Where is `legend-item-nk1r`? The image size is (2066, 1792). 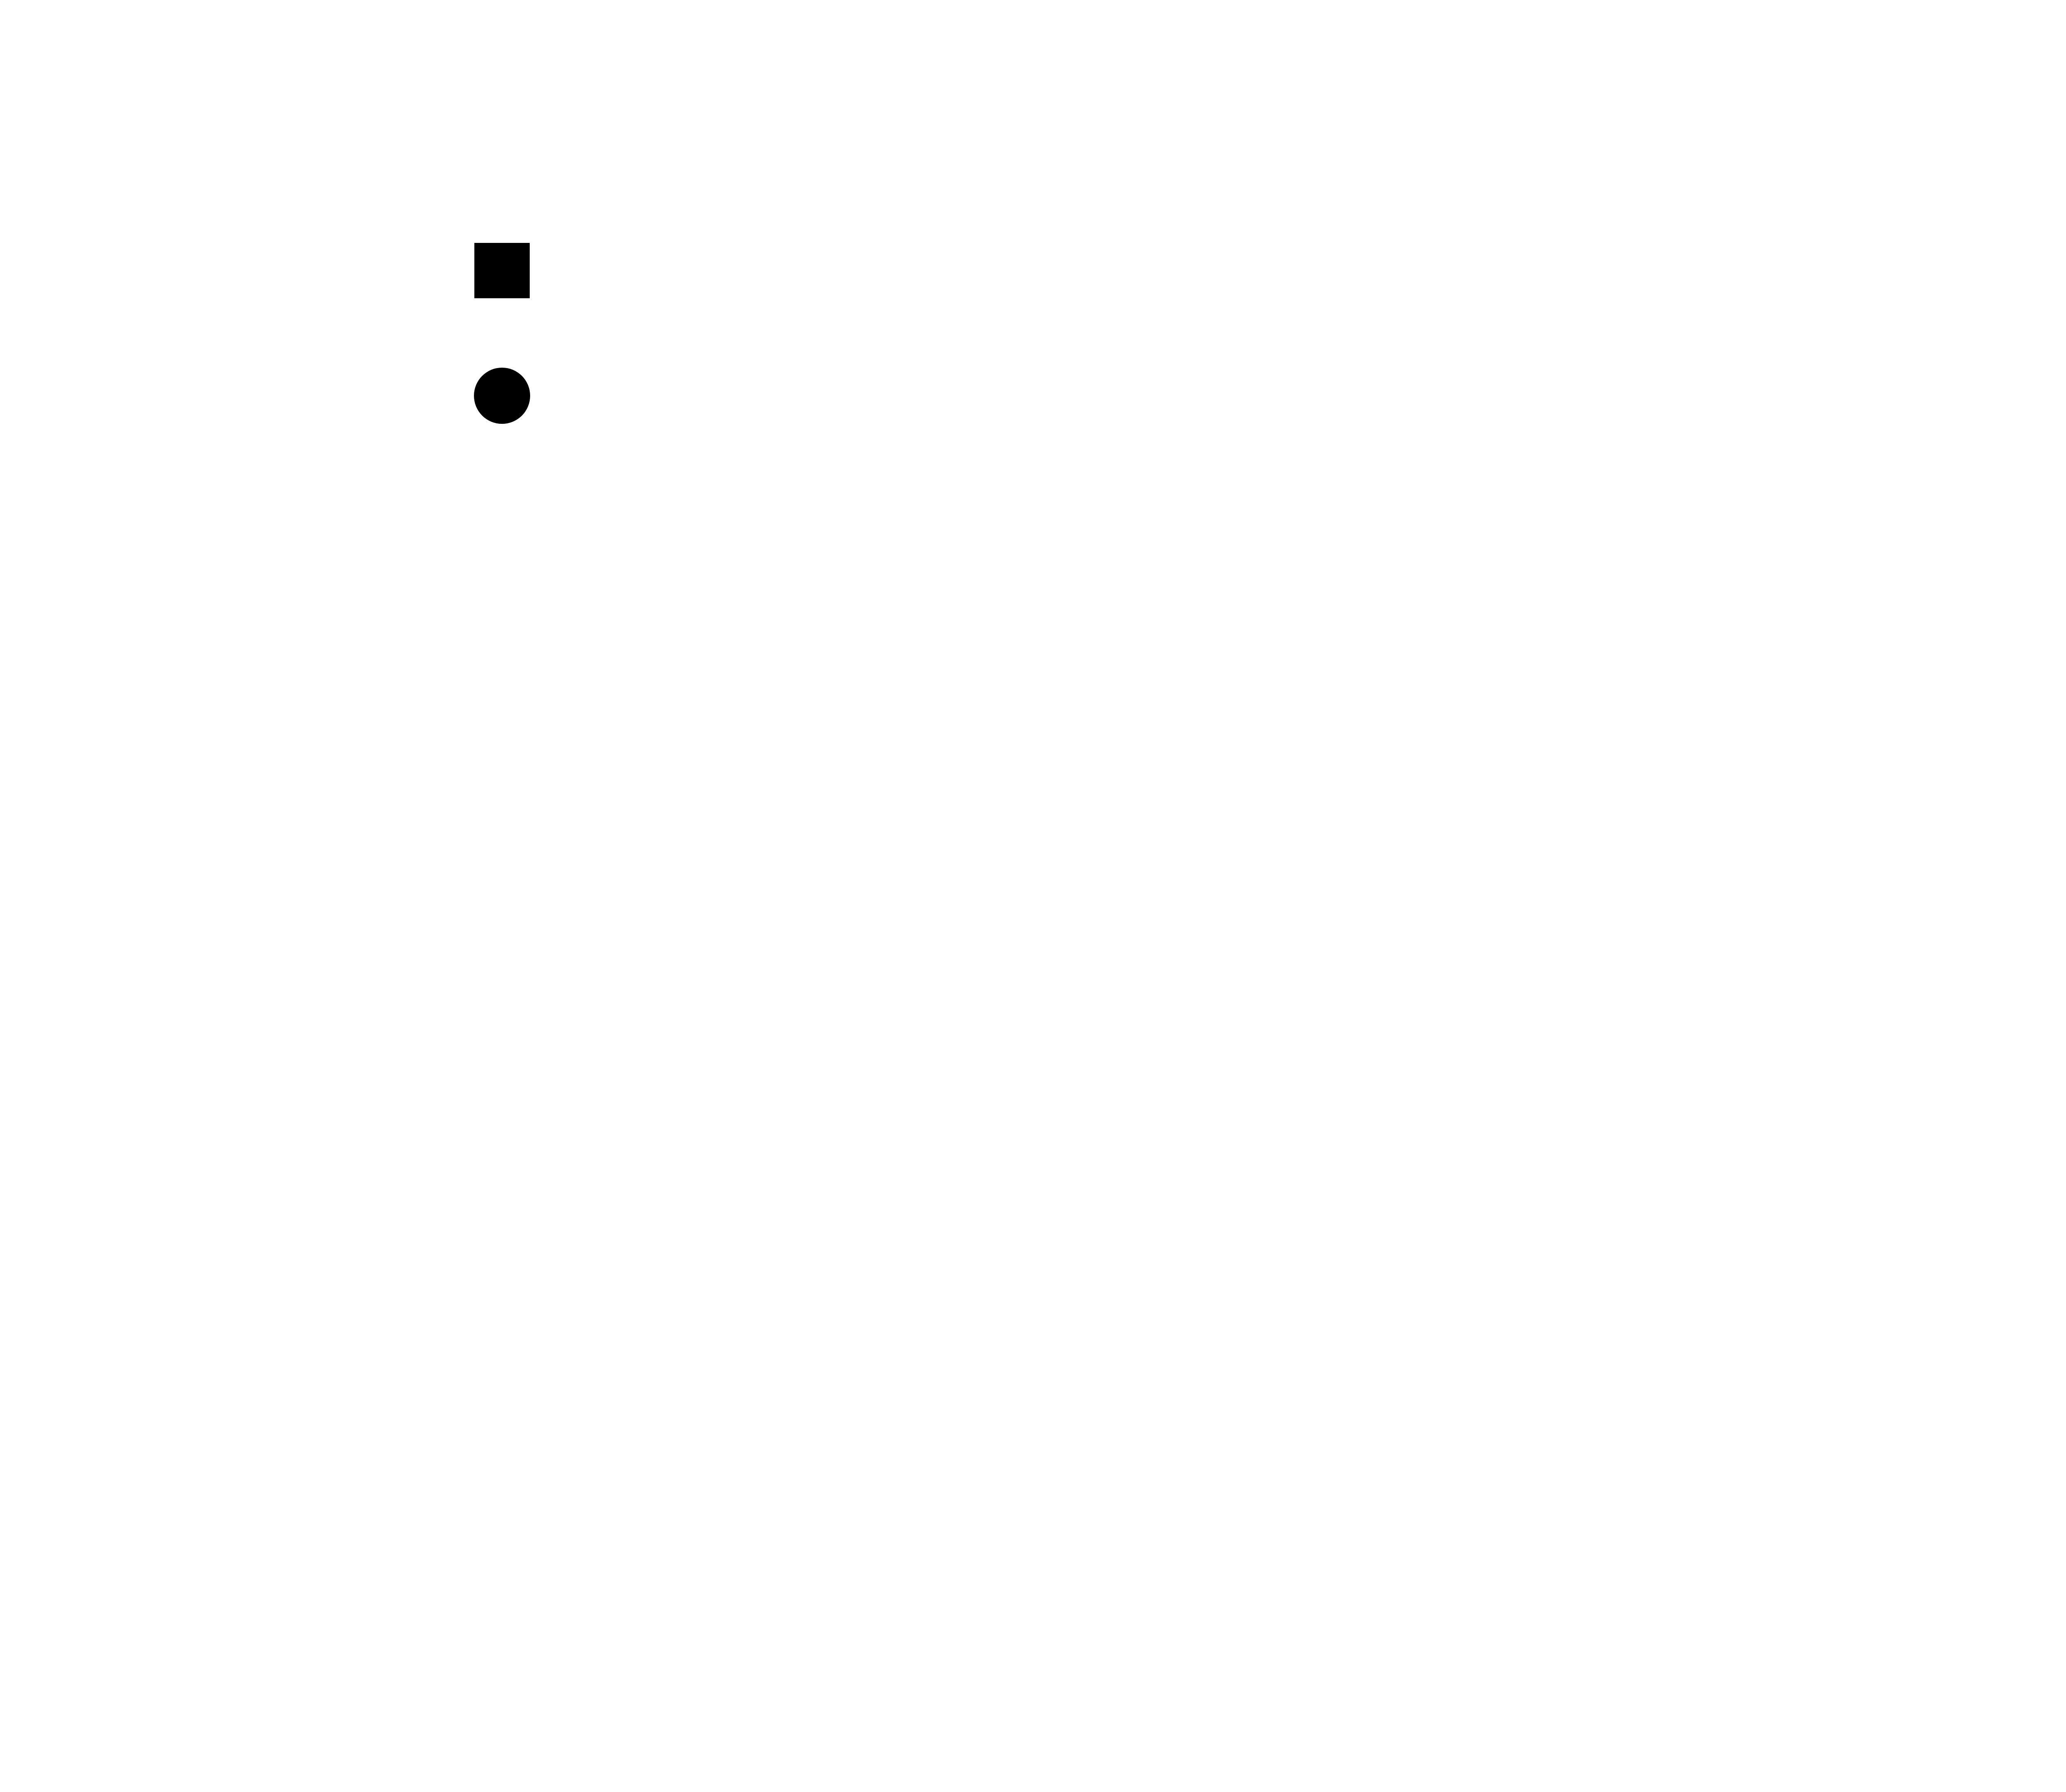 legend-item-nk1r is located at coordinates (502, 270).